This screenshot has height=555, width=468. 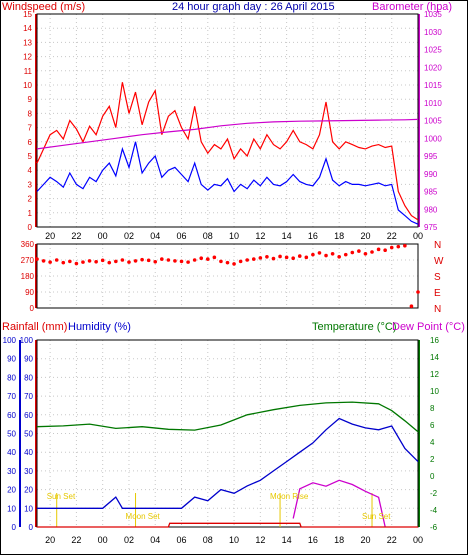 I want to click on left-tick-label: 30, so click(x=28, y=471).